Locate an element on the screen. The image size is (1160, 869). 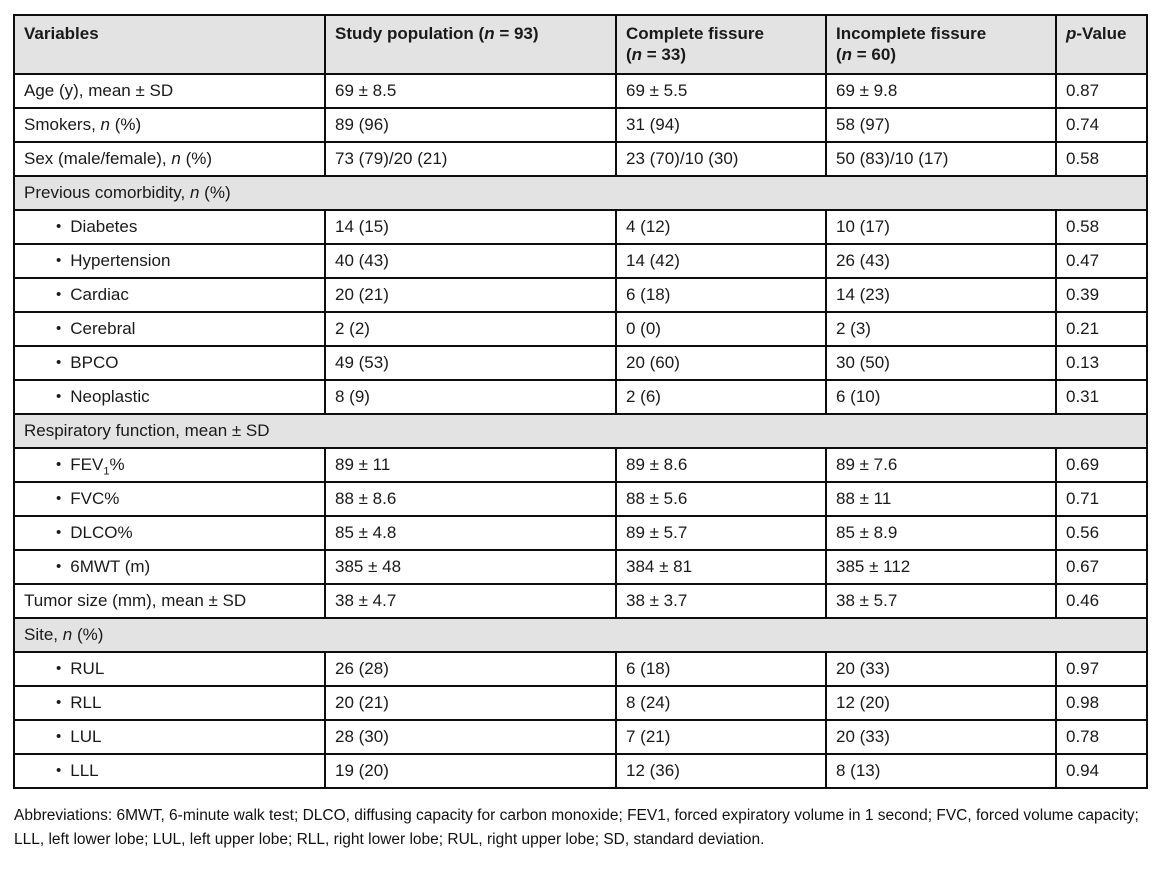
cell-study-population: 8 (9) is located at coordinates (470, 397).